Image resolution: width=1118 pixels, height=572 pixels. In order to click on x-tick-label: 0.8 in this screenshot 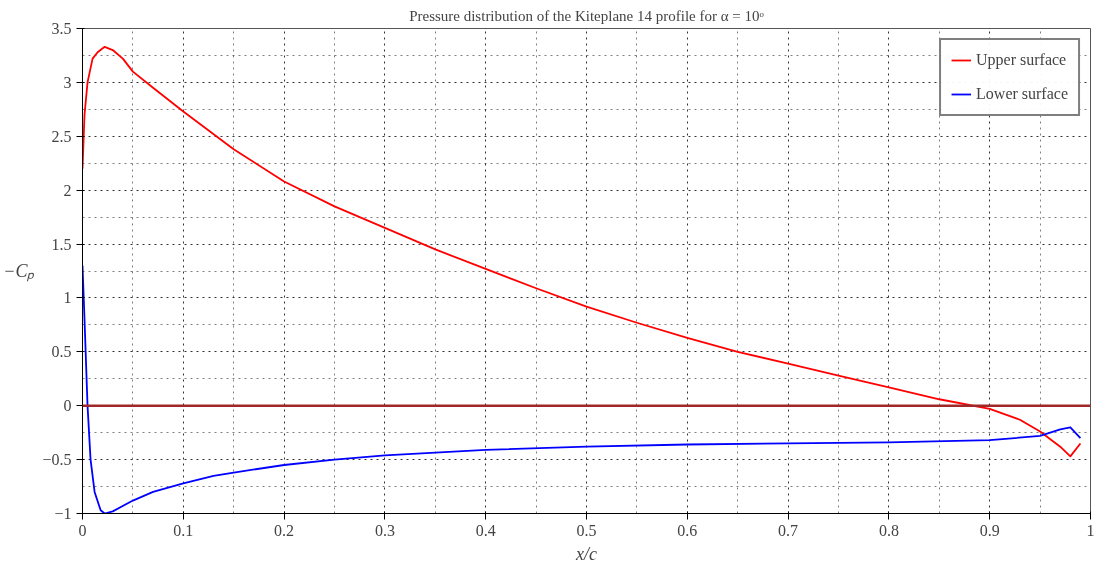, I will do `click(888, 530)`.